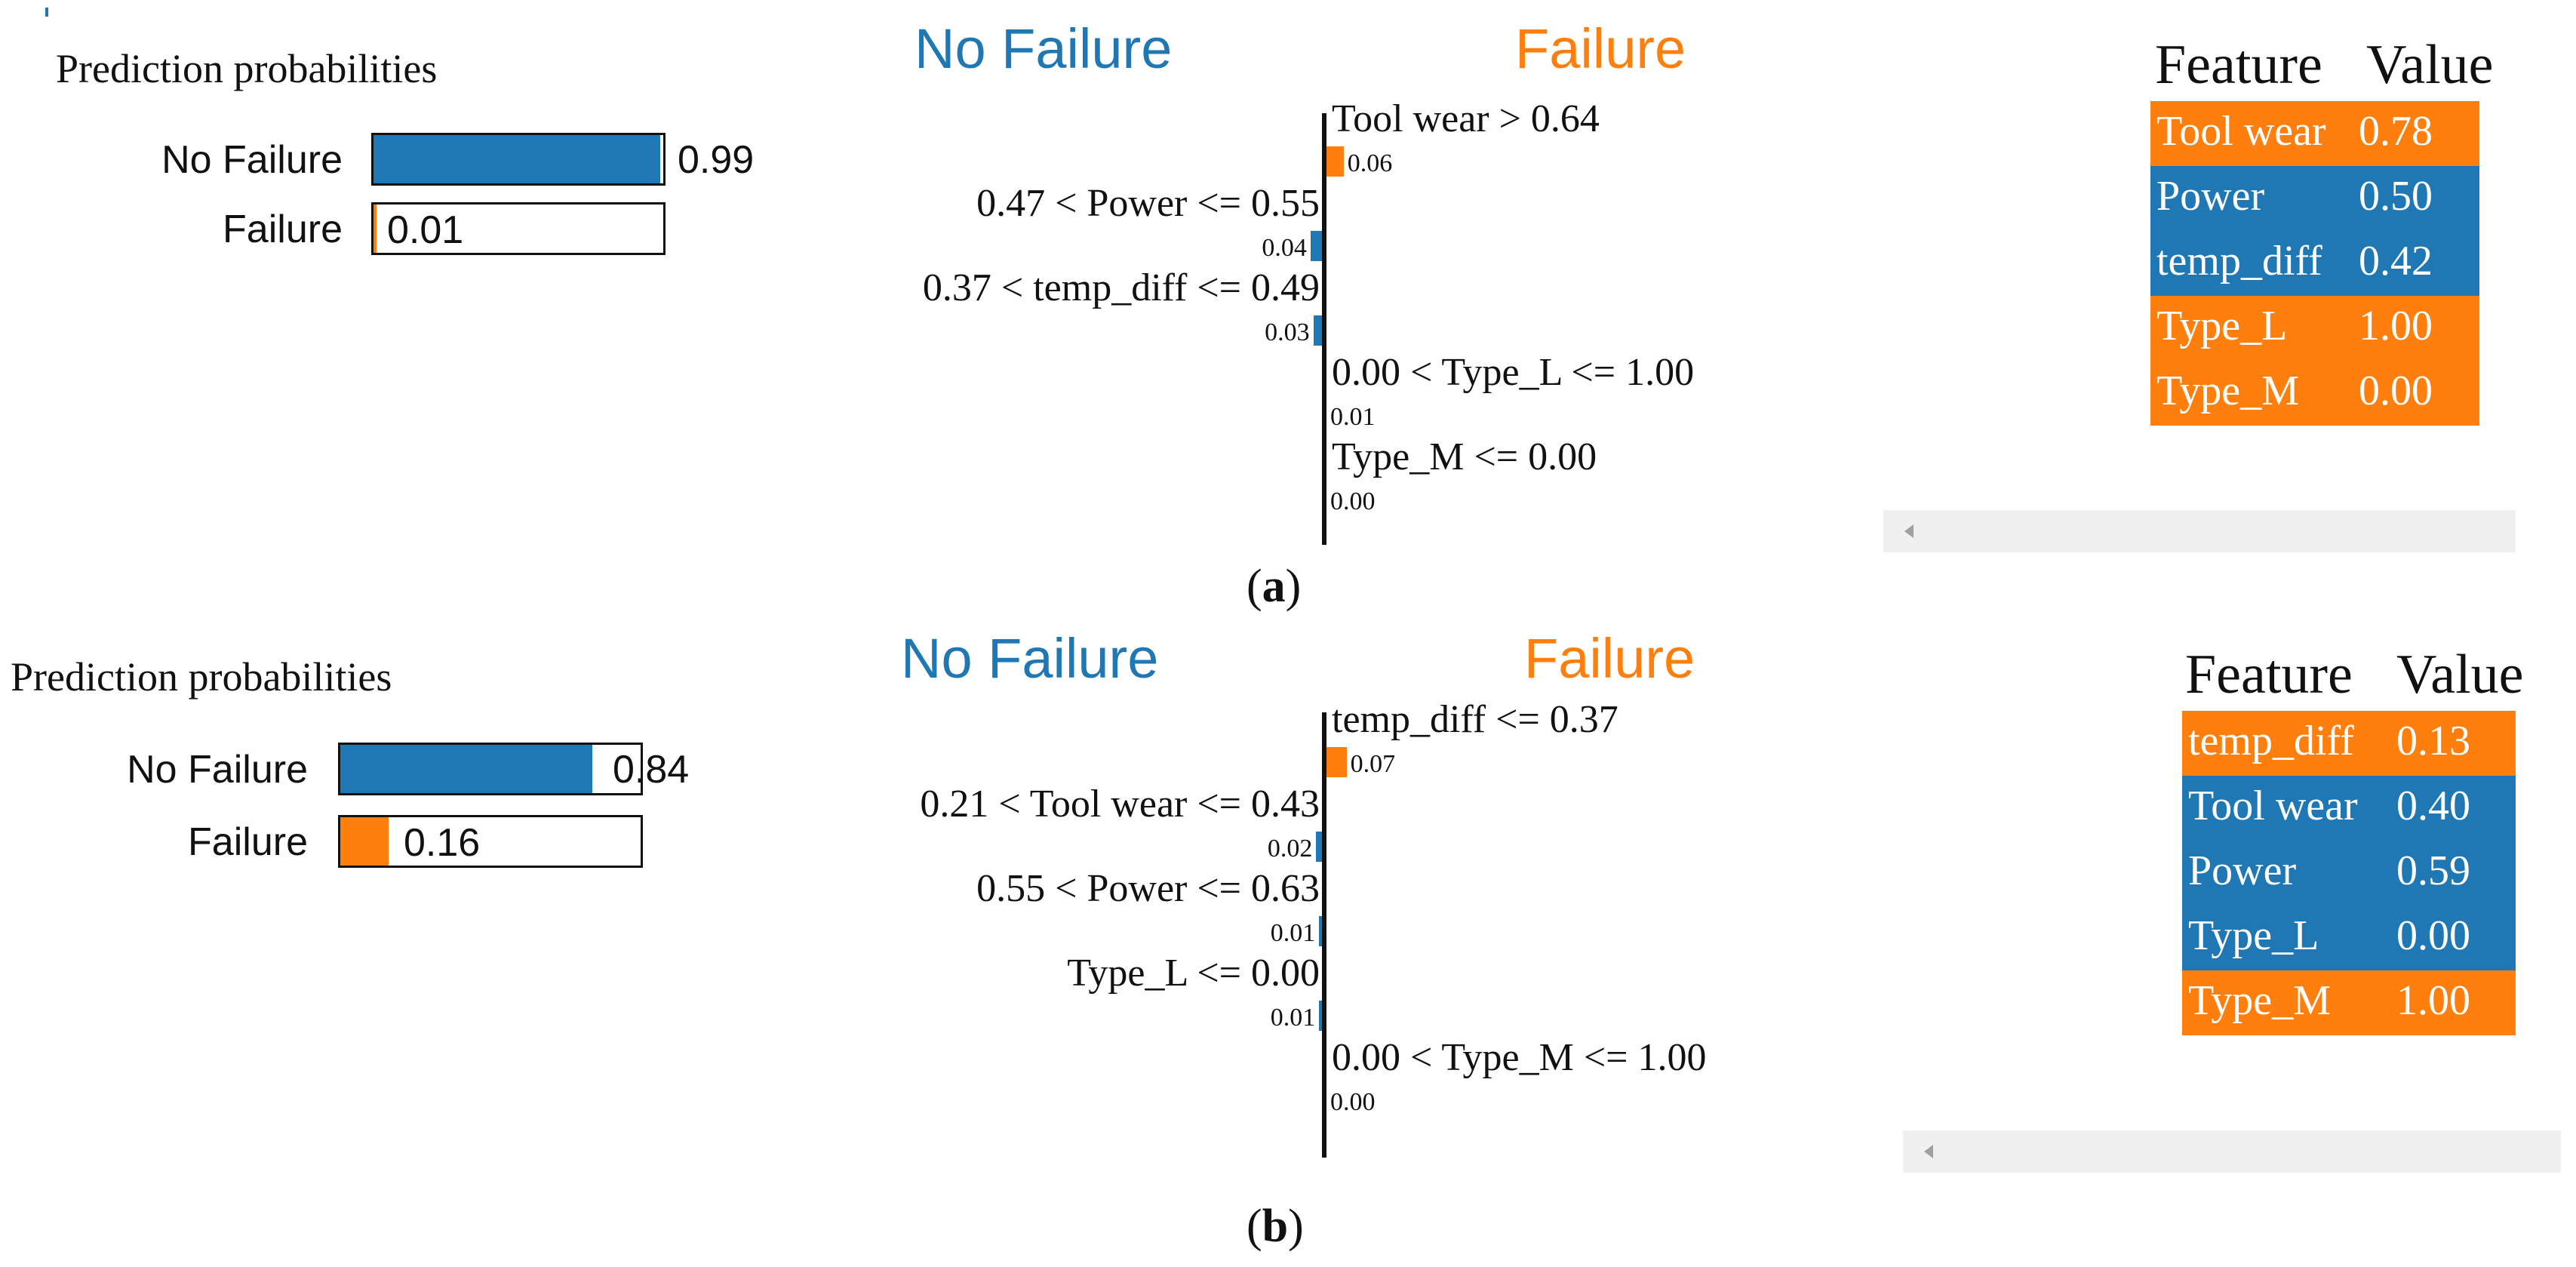 The image size is (2576, 1267). What do you see at coordinates (201, 677) in the screenshot?
I see `prediction-probabilities-title-b: Prediction probabilities` at bounding box center [201, 677].